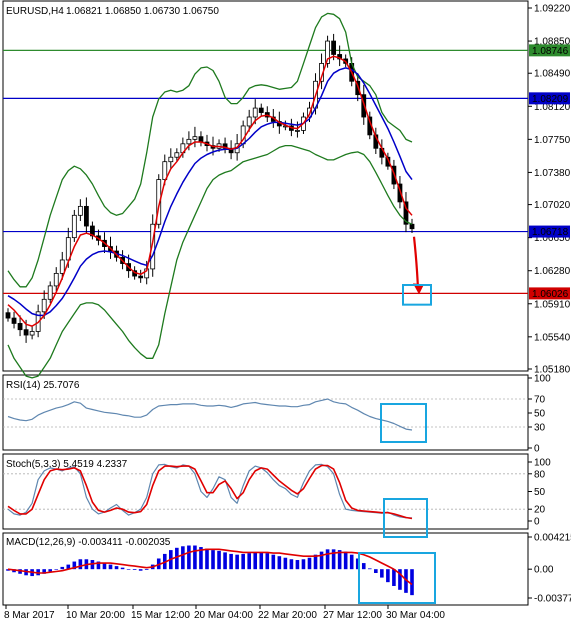 The height and width of the screenshot is (625, 571). What do you see at coordinates (540, 510) in the screenshot?
I see `stoch-tick-label: 20` at bounding box center [540, 510].